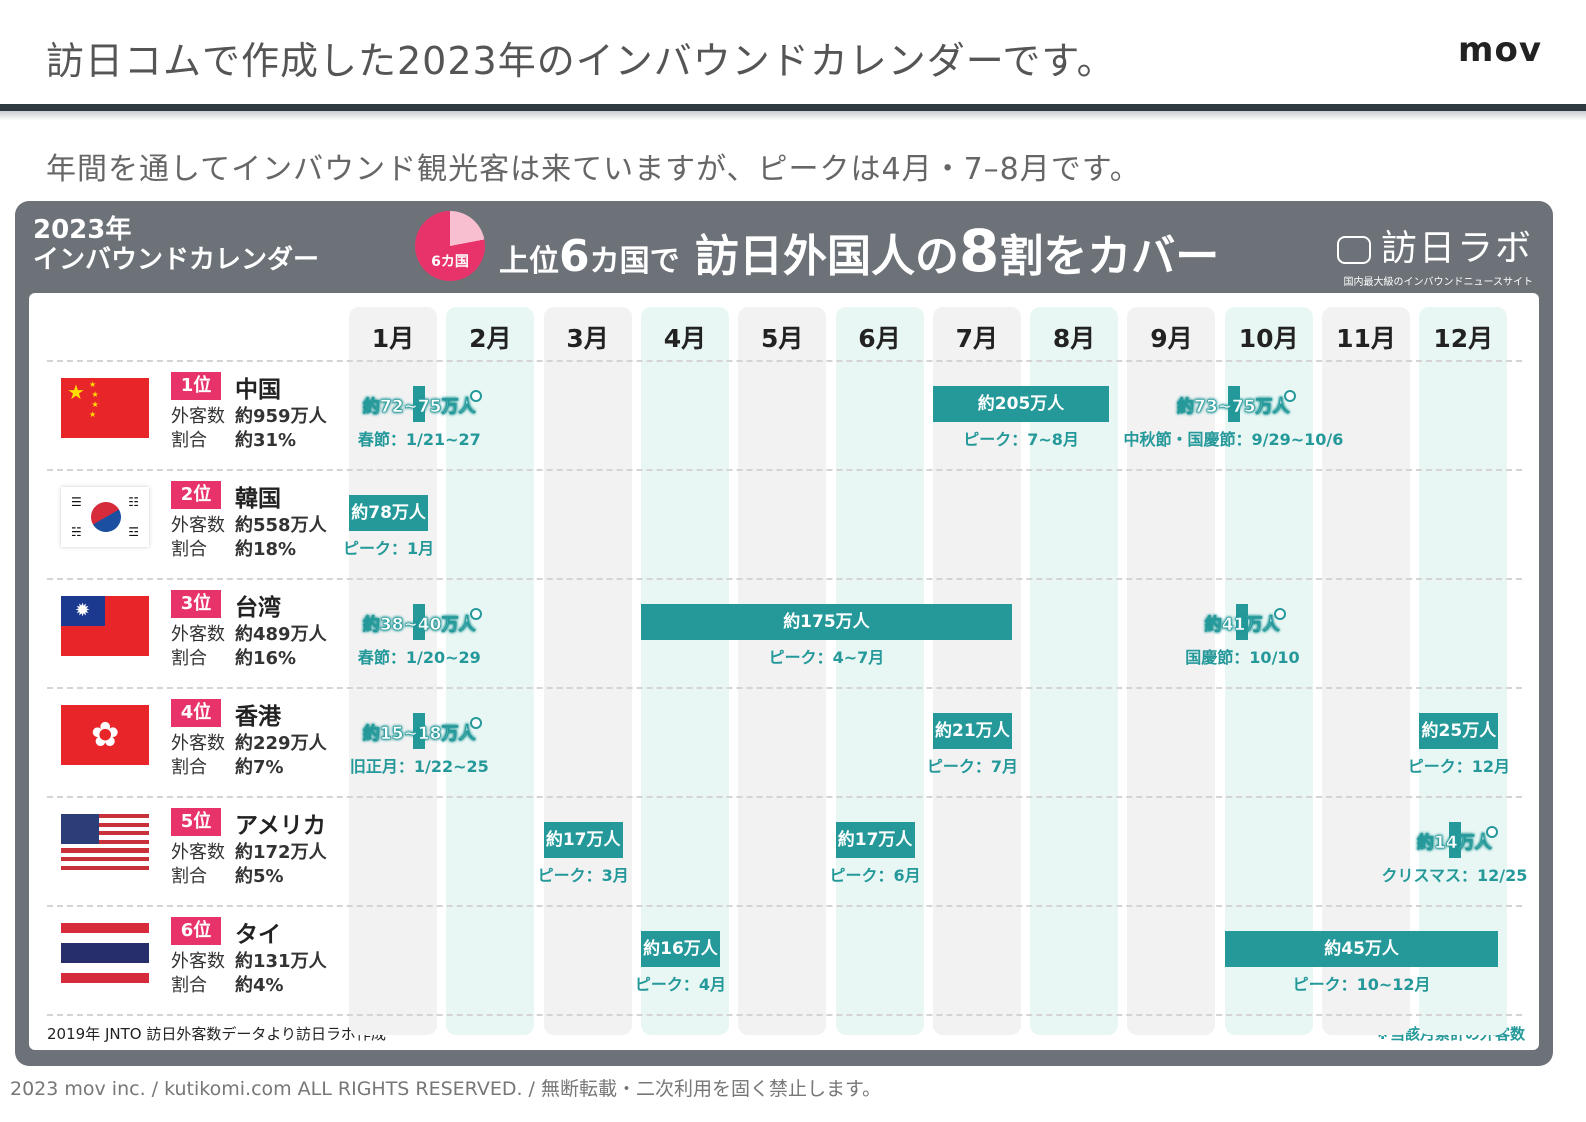 Image resolution: width=1586 pixels, height=1122 pixels. Describe the element at coordinates (1438, 282) in the screenshot. I see `logo-tagline: 国内最大級のインバウンドニュースサイト` at that location.